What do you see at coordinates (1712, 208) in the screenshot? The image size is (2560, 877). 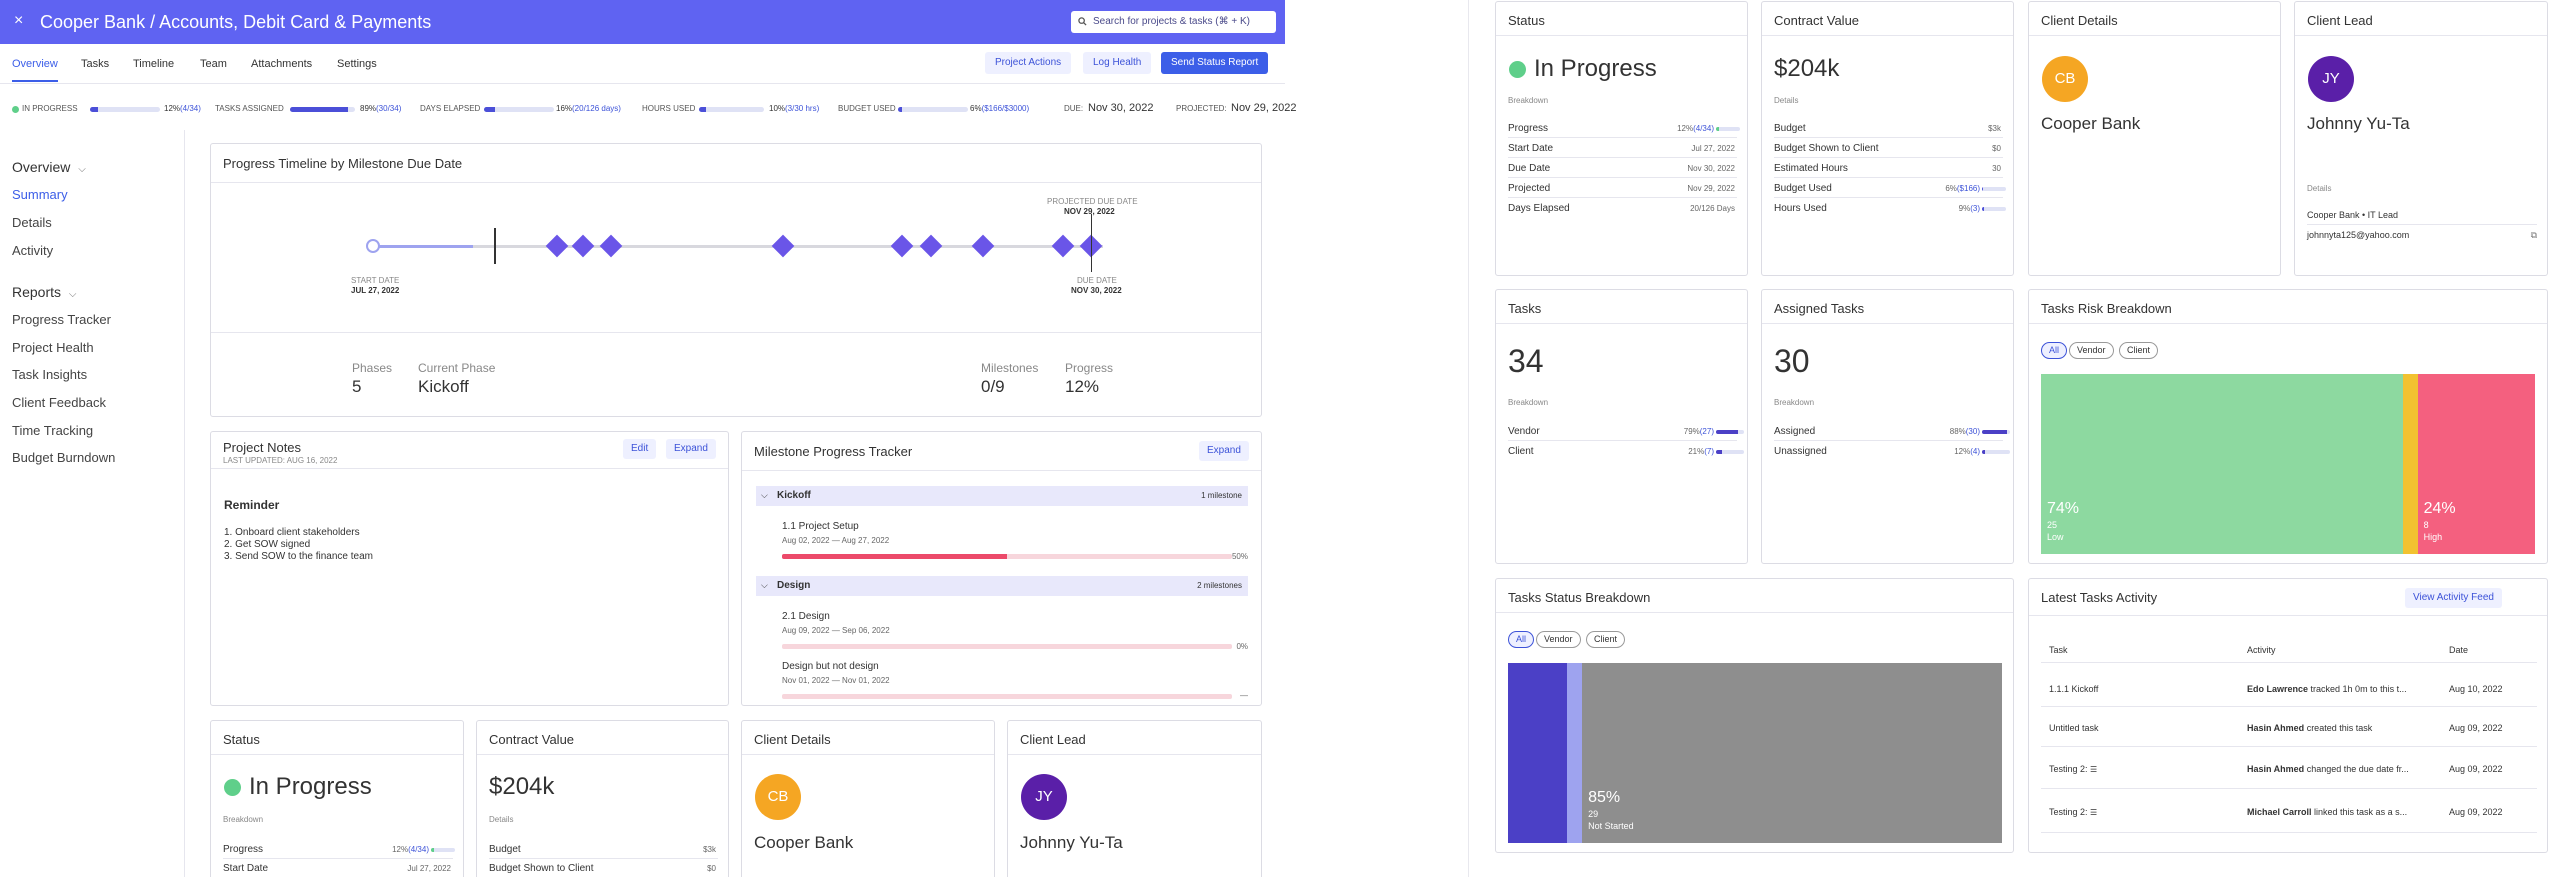 I see `detail-value: 20/126 Days` at bounding box center [1712, 208].